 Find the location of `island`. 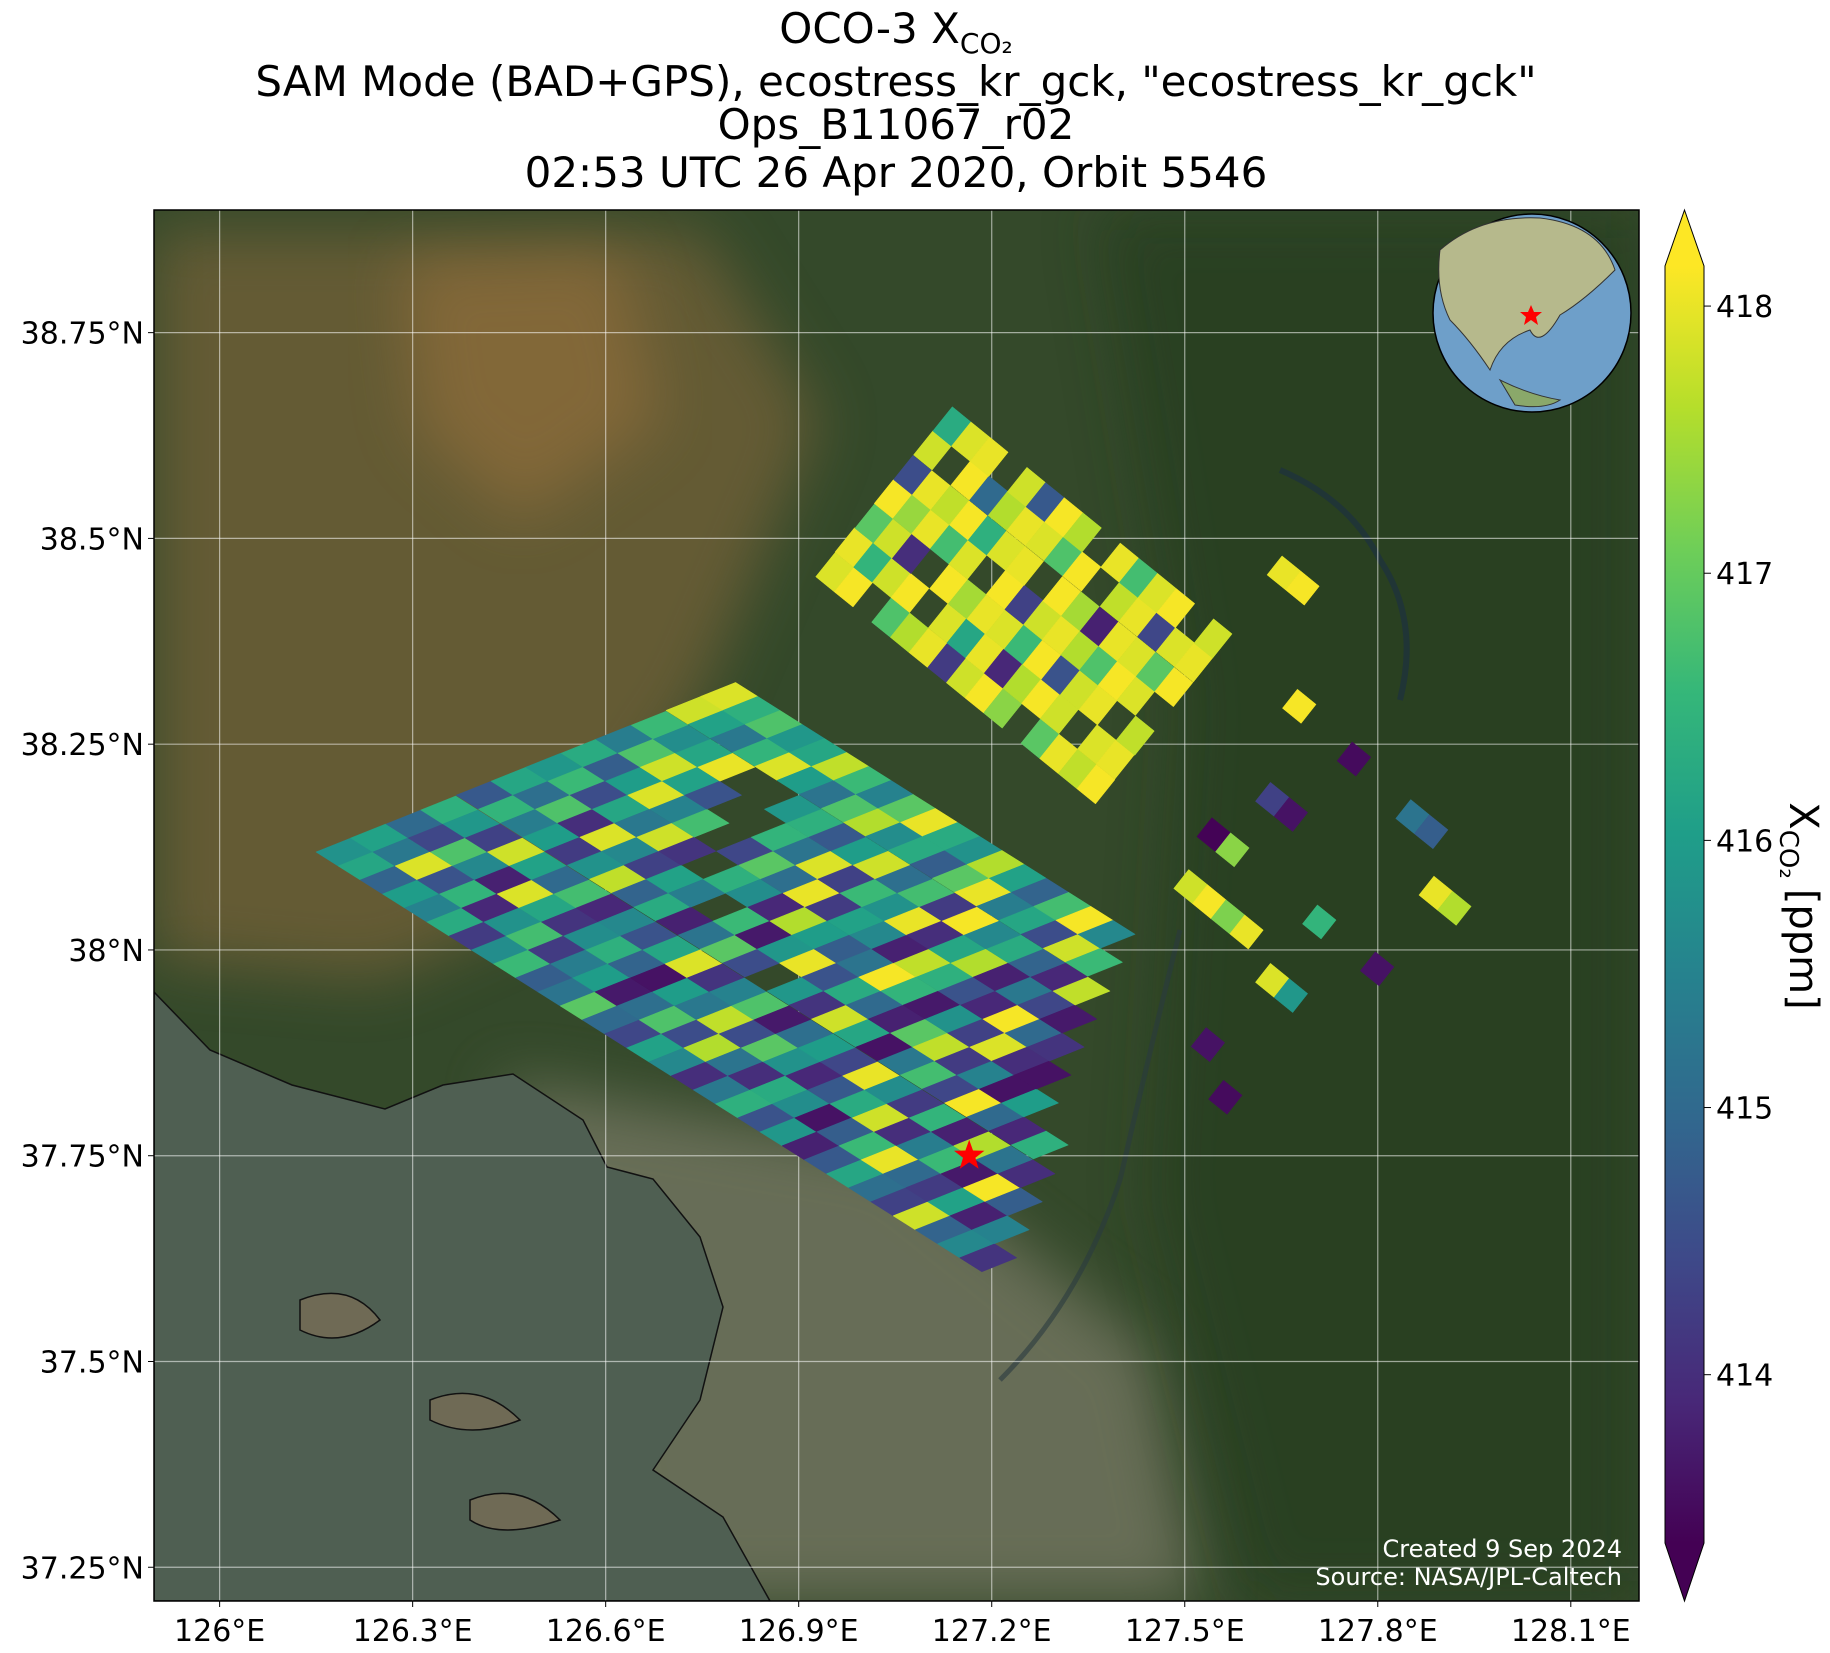

island is located at coordinates (430, 1411).